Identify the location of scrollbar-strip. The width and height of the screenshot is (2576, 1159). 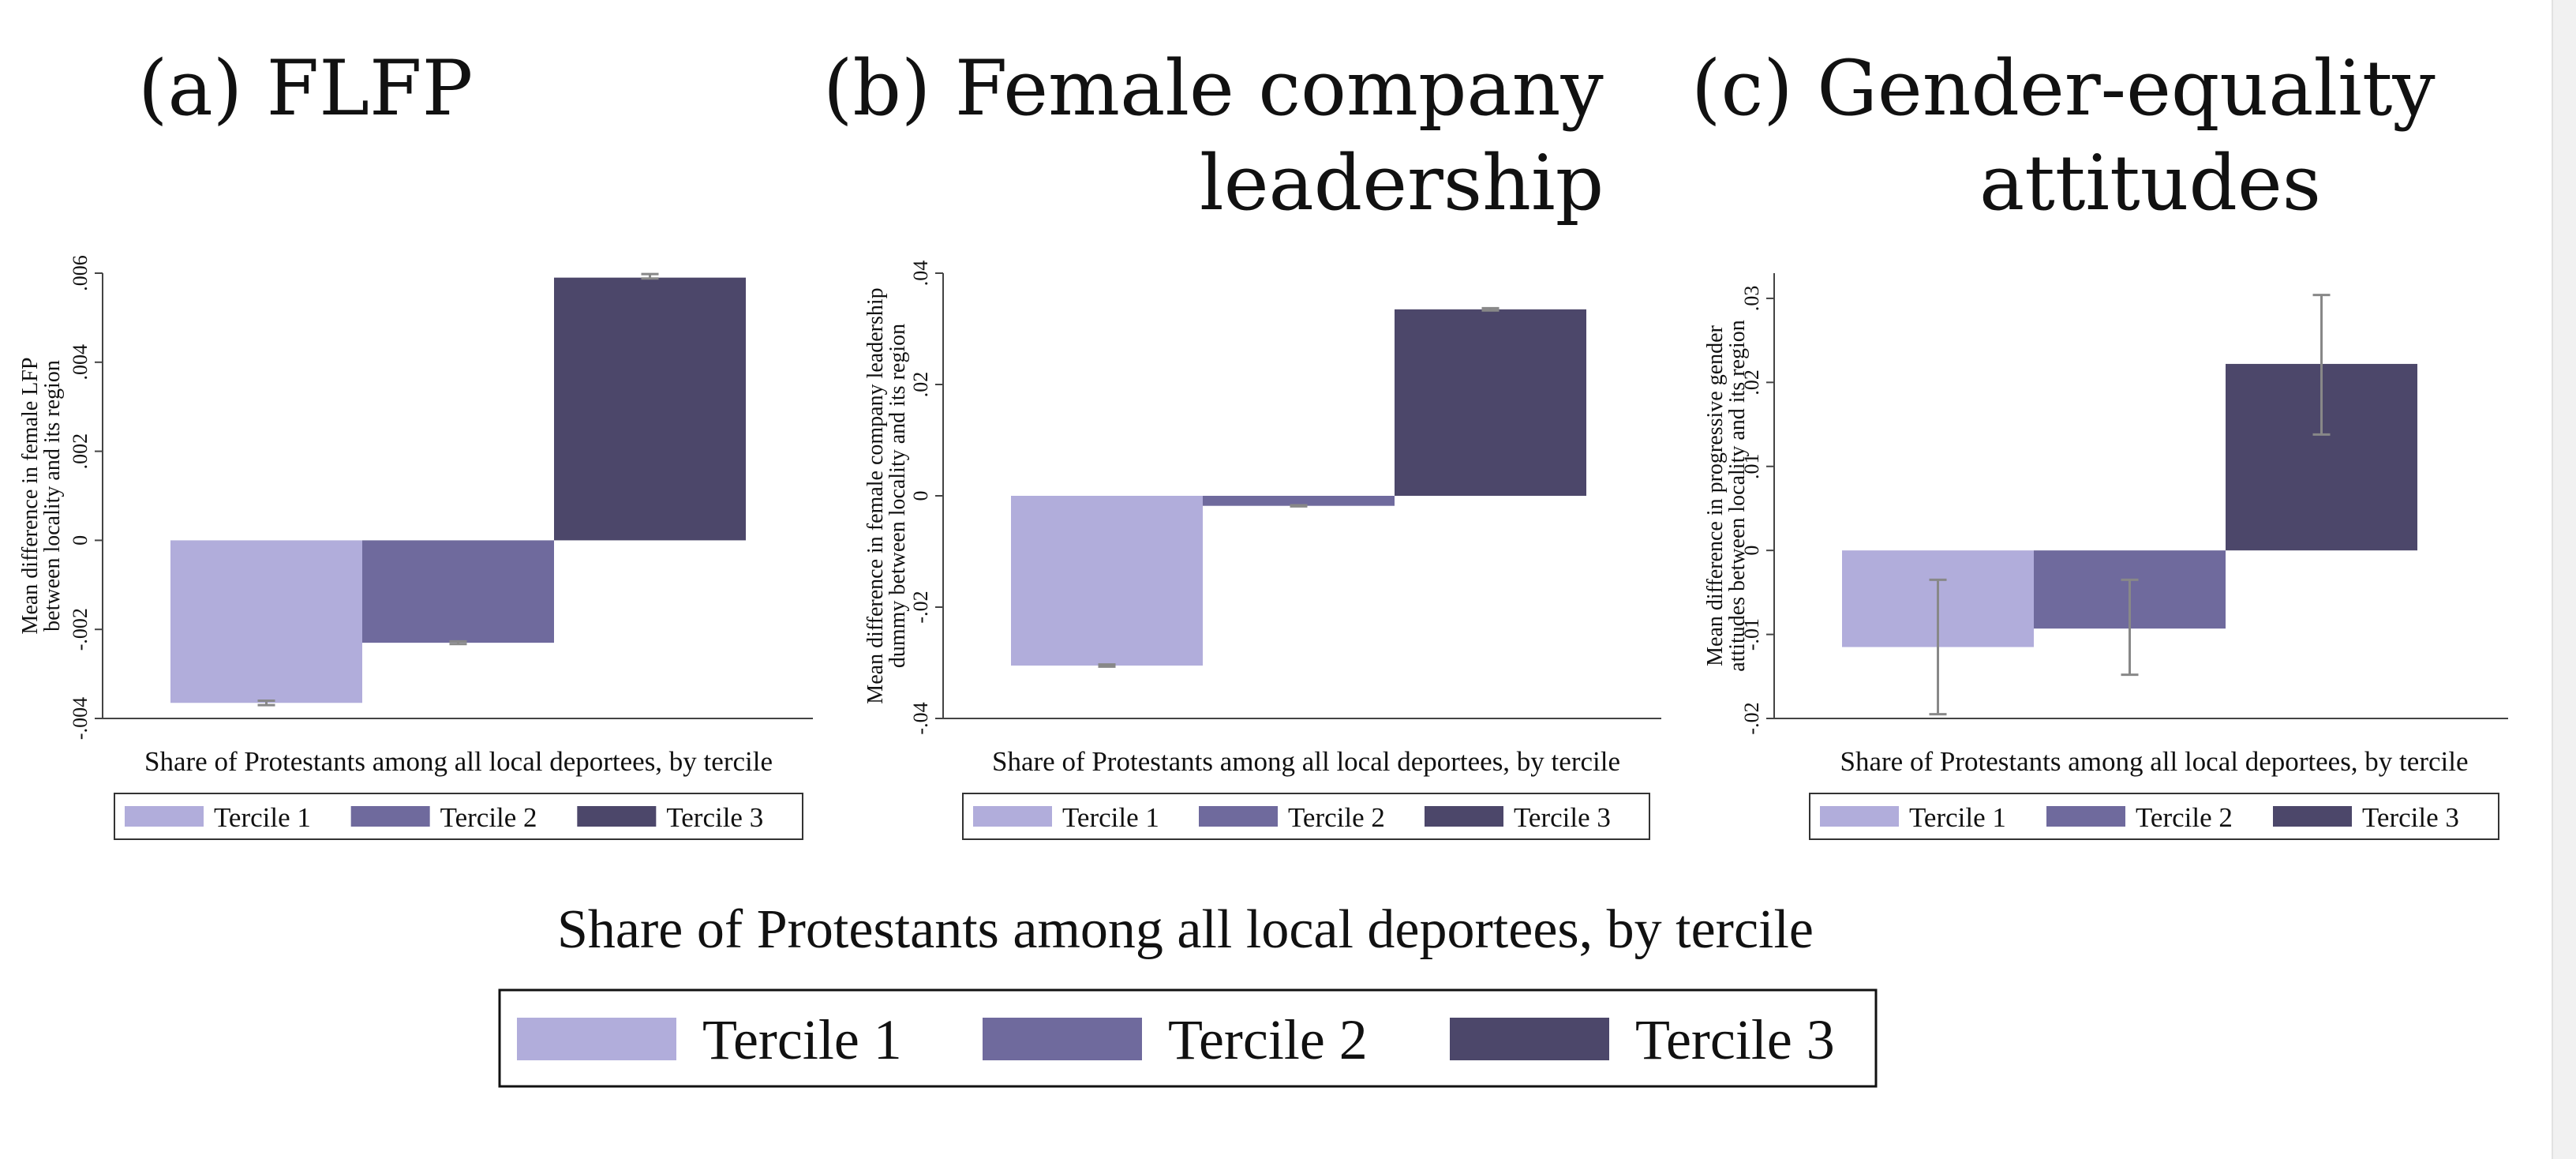
(2564, 579).